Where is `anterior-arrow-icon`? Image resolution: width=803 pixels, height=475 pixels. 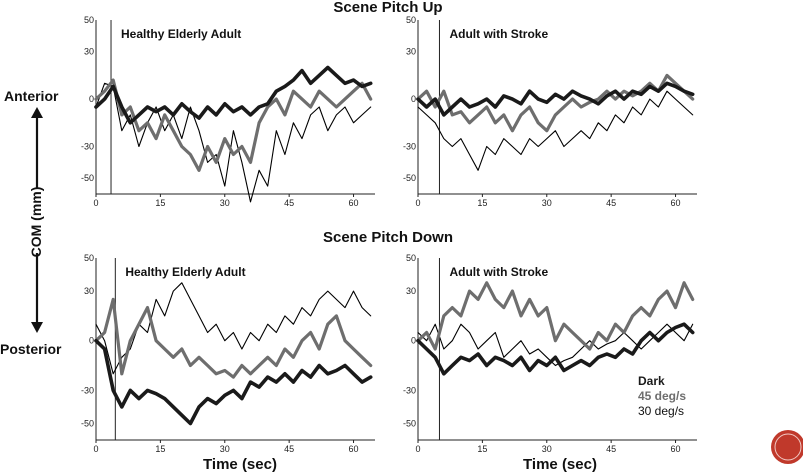
anterior-arrow-icon is located at coordinates (37, 112).